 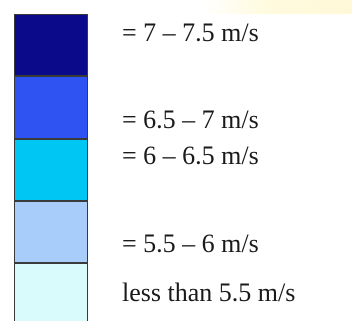 I want to click on legend-label-7-7.5: = 7 – 7.5 m/s, so click(x=190, y=32).